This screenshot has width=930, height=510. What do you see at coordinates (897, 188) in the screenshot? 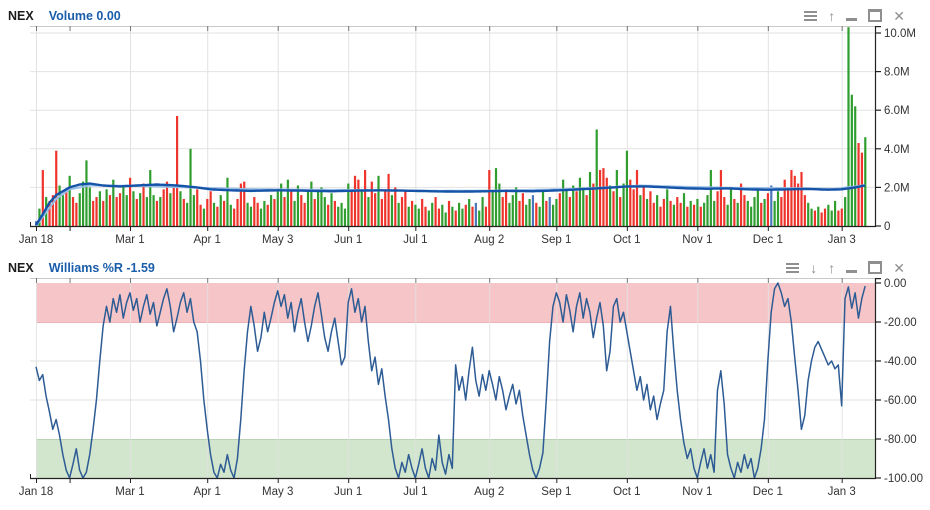
I see `y-tick-label: 2.0M` at bounding box center [897, 188].